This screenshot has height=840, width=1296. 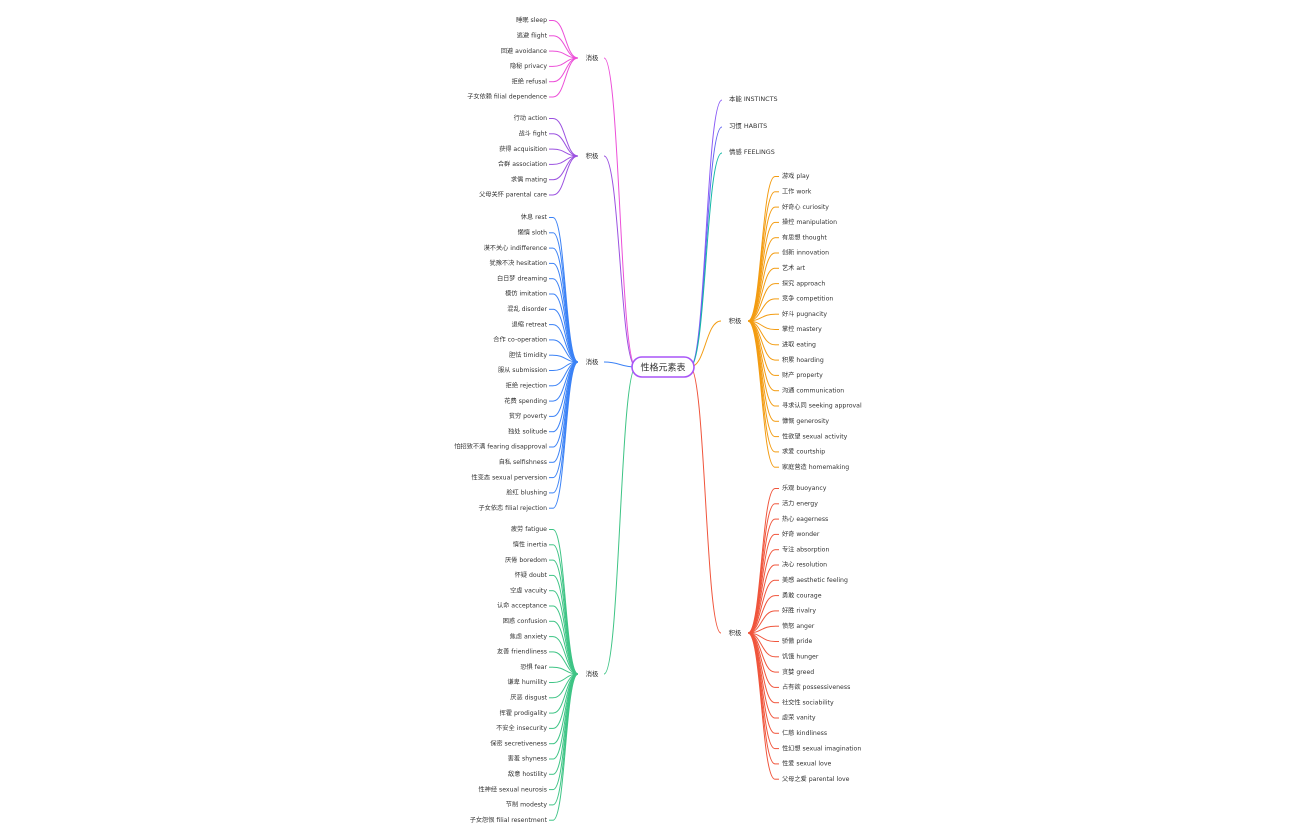 I want to click on leaf-node: 有思想 thought, so click(x=804, y=237).